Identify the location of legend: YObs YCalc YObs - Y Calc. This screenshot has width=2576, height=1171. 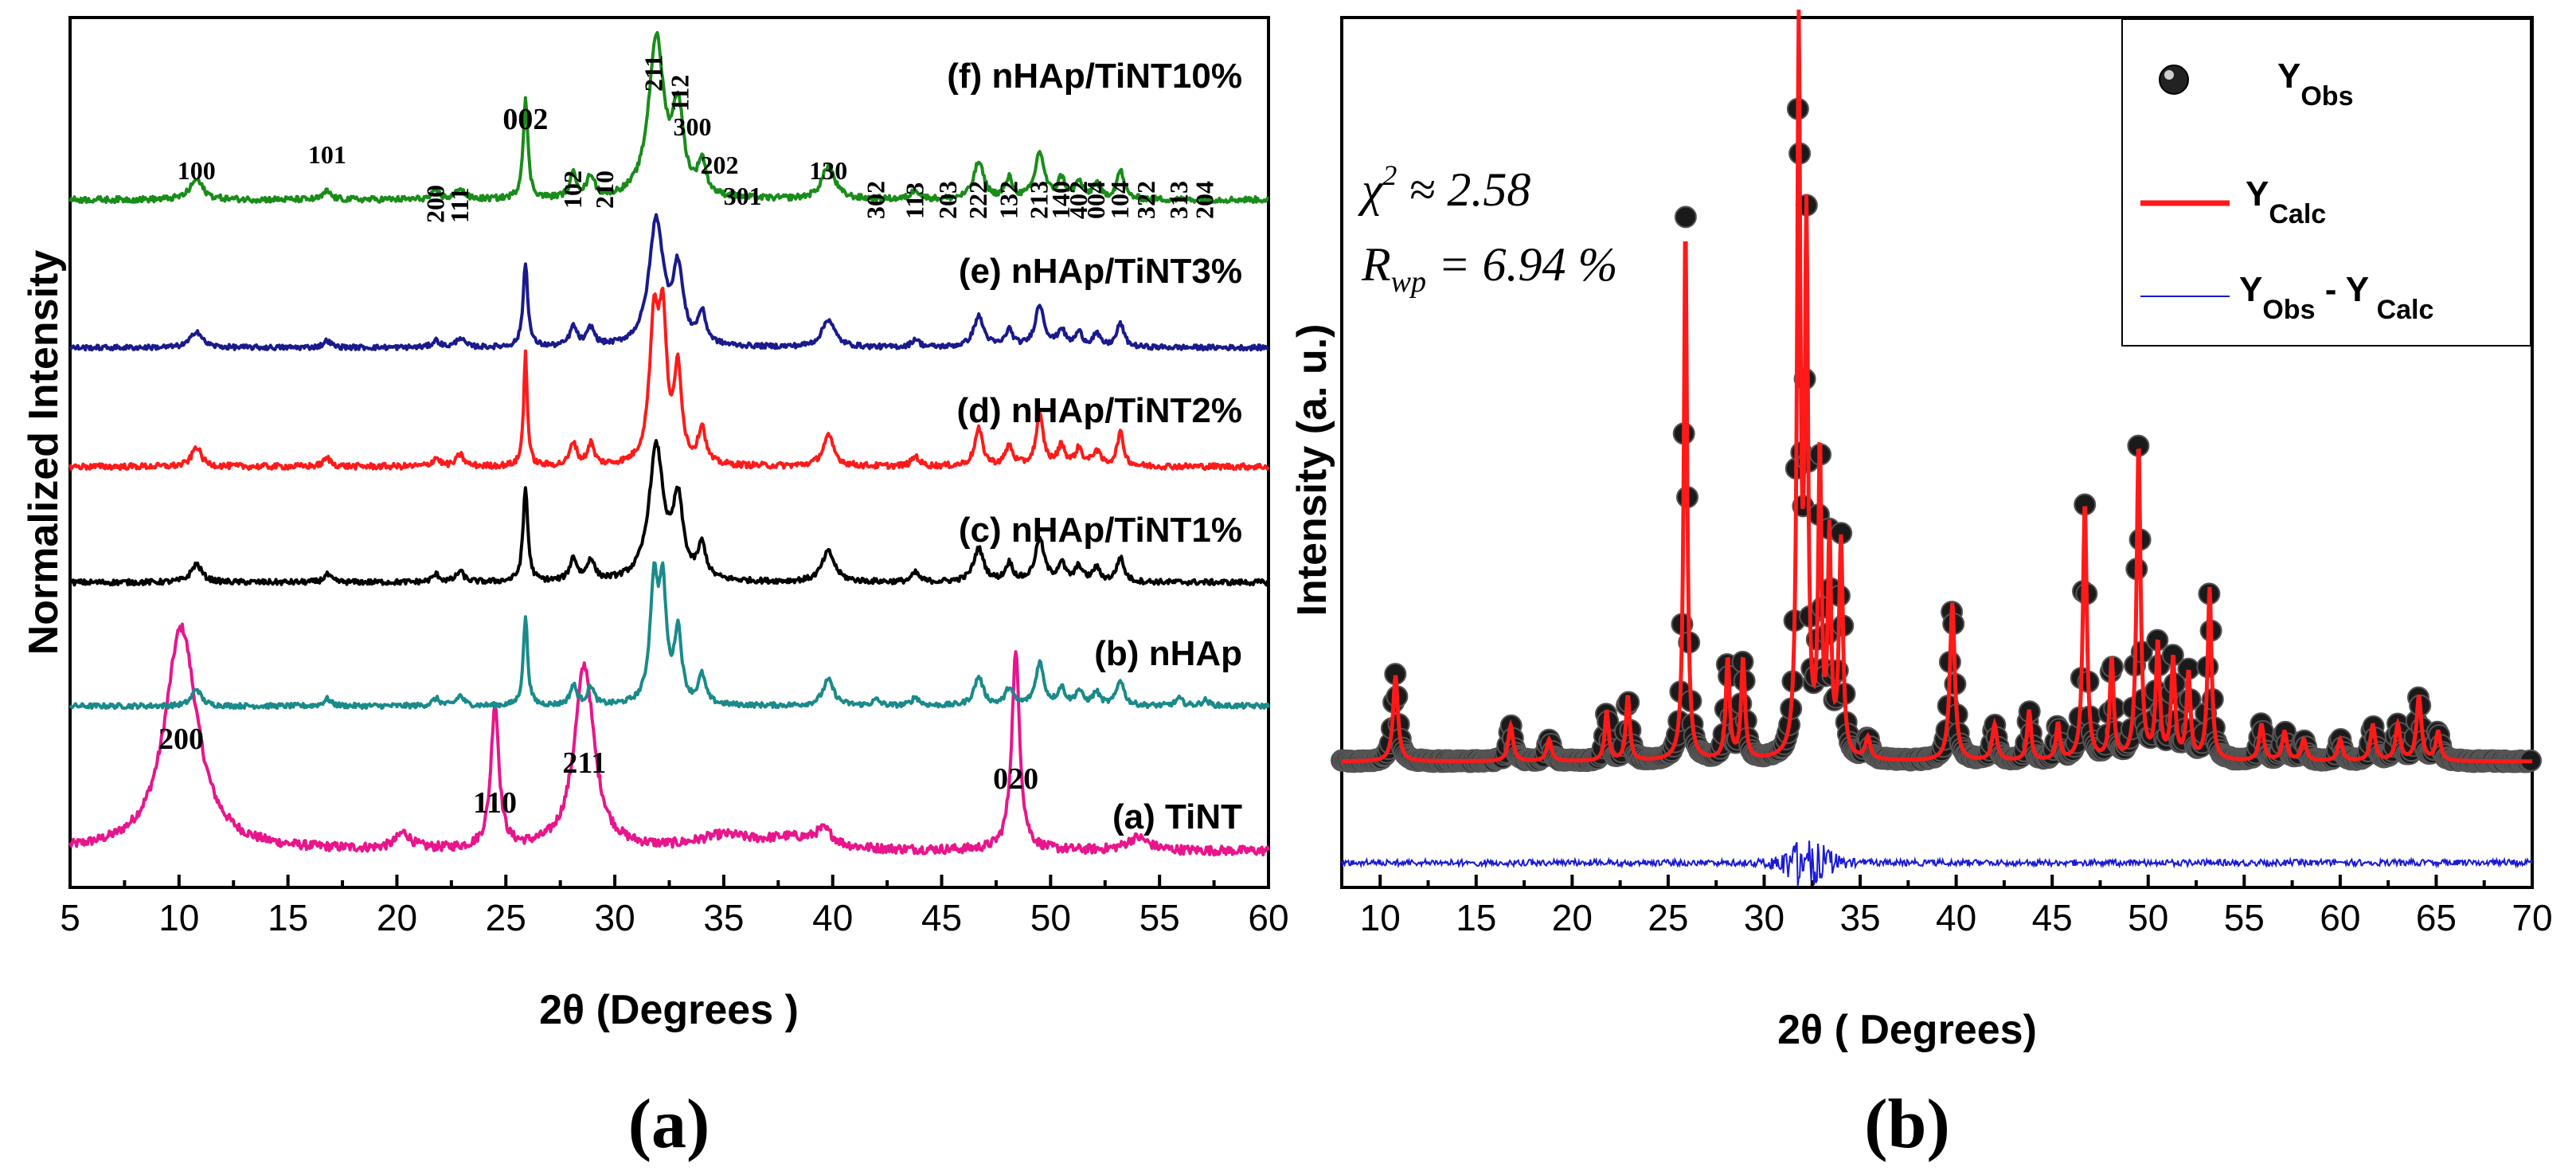
(2326, 183).